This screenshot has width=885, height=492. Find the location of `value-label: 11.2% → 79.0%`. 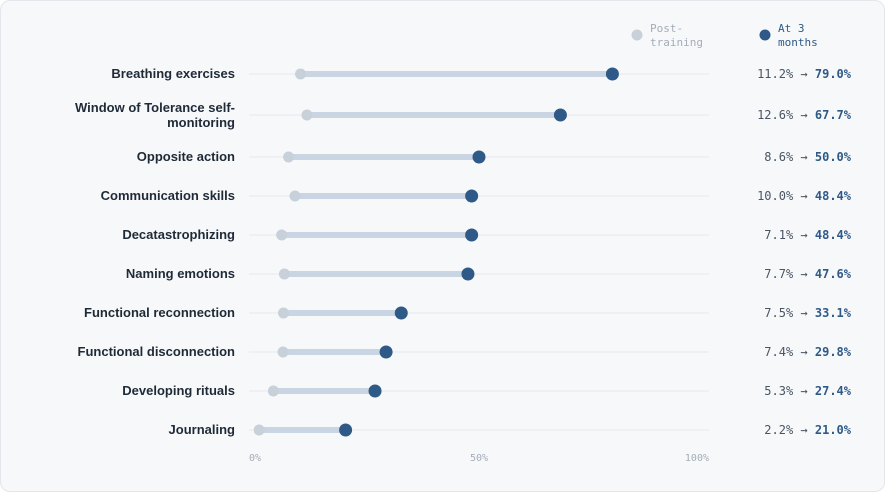

value-label: 11.2% → 79.0% is located at coordinates (804, 74).